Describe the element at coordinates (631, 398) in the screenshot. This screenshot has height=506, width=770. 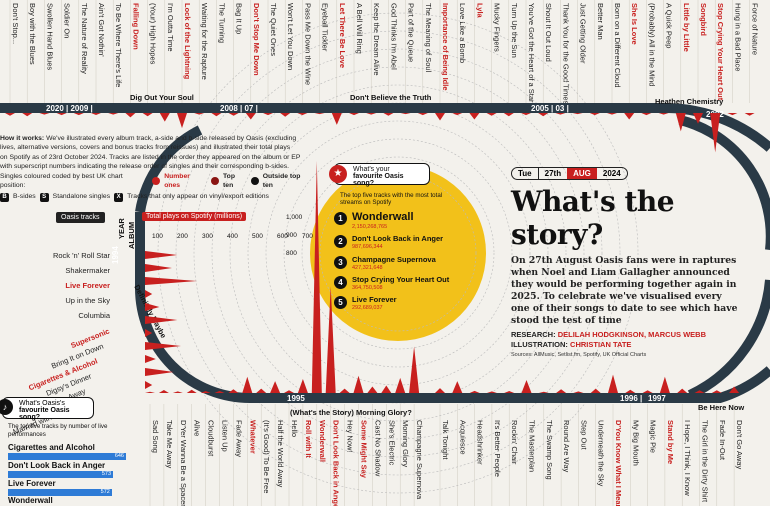
I see `bottom-band-year-b: 1996 |` at that location.